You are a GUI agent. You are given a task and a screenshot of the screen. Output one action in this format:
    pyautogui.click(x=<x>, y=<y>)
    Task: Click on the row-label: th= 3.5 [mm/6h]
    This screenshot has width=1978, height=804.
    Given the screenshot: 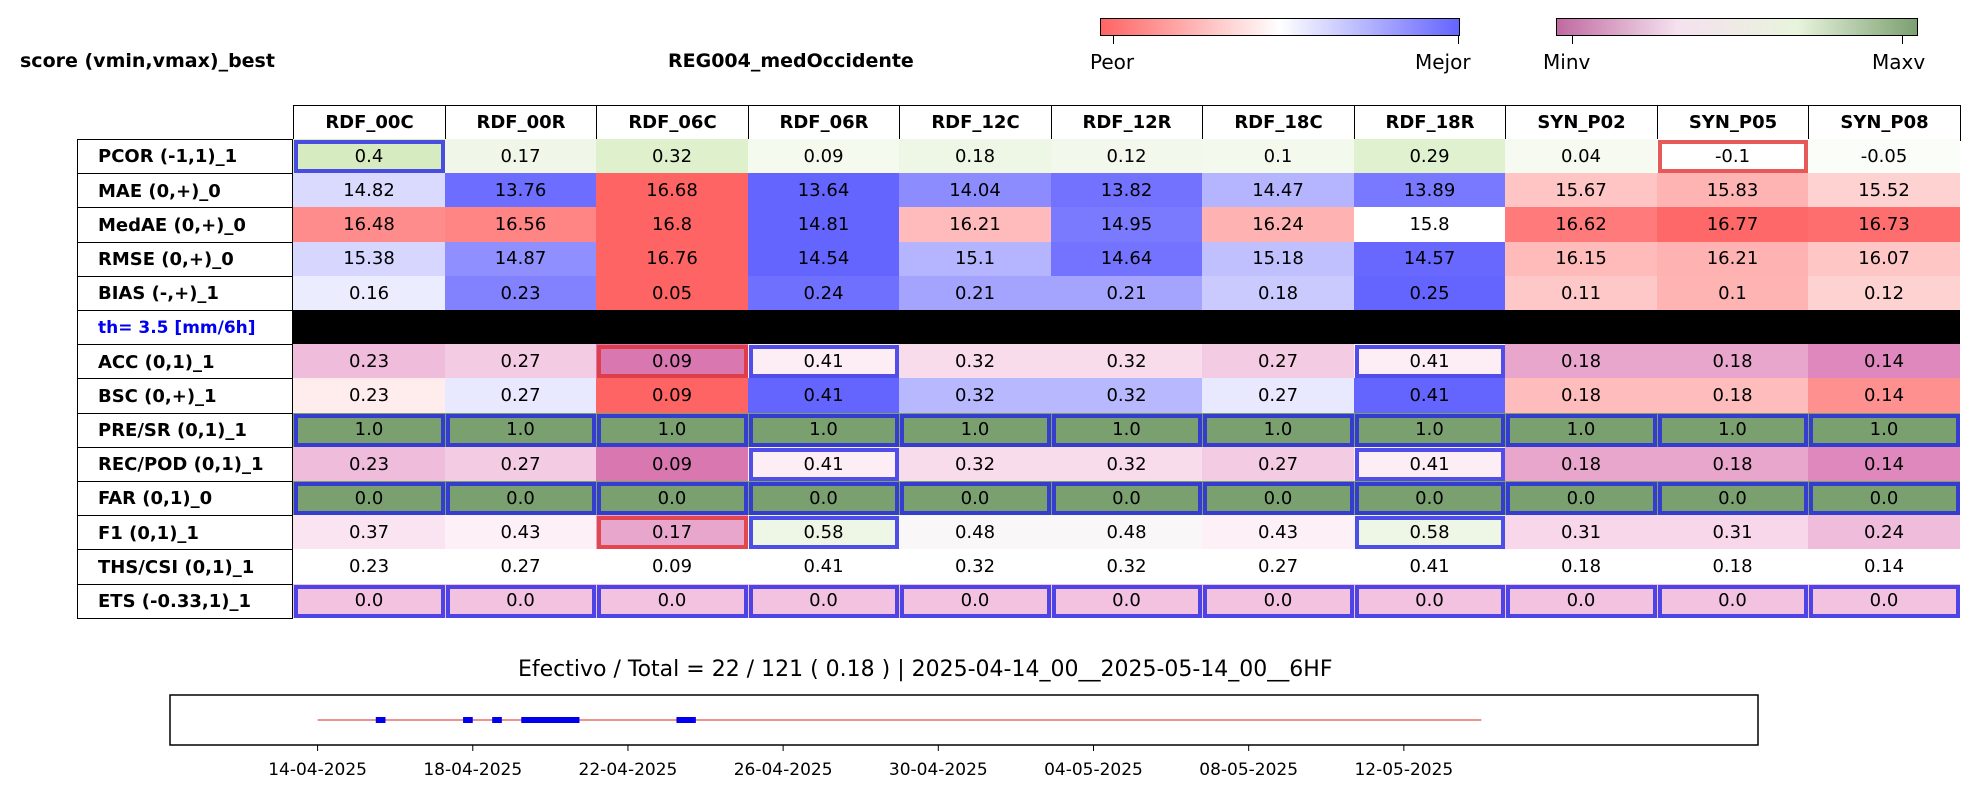 What is the action you would take?
    pyautogui.click(x=185, y=328)
    